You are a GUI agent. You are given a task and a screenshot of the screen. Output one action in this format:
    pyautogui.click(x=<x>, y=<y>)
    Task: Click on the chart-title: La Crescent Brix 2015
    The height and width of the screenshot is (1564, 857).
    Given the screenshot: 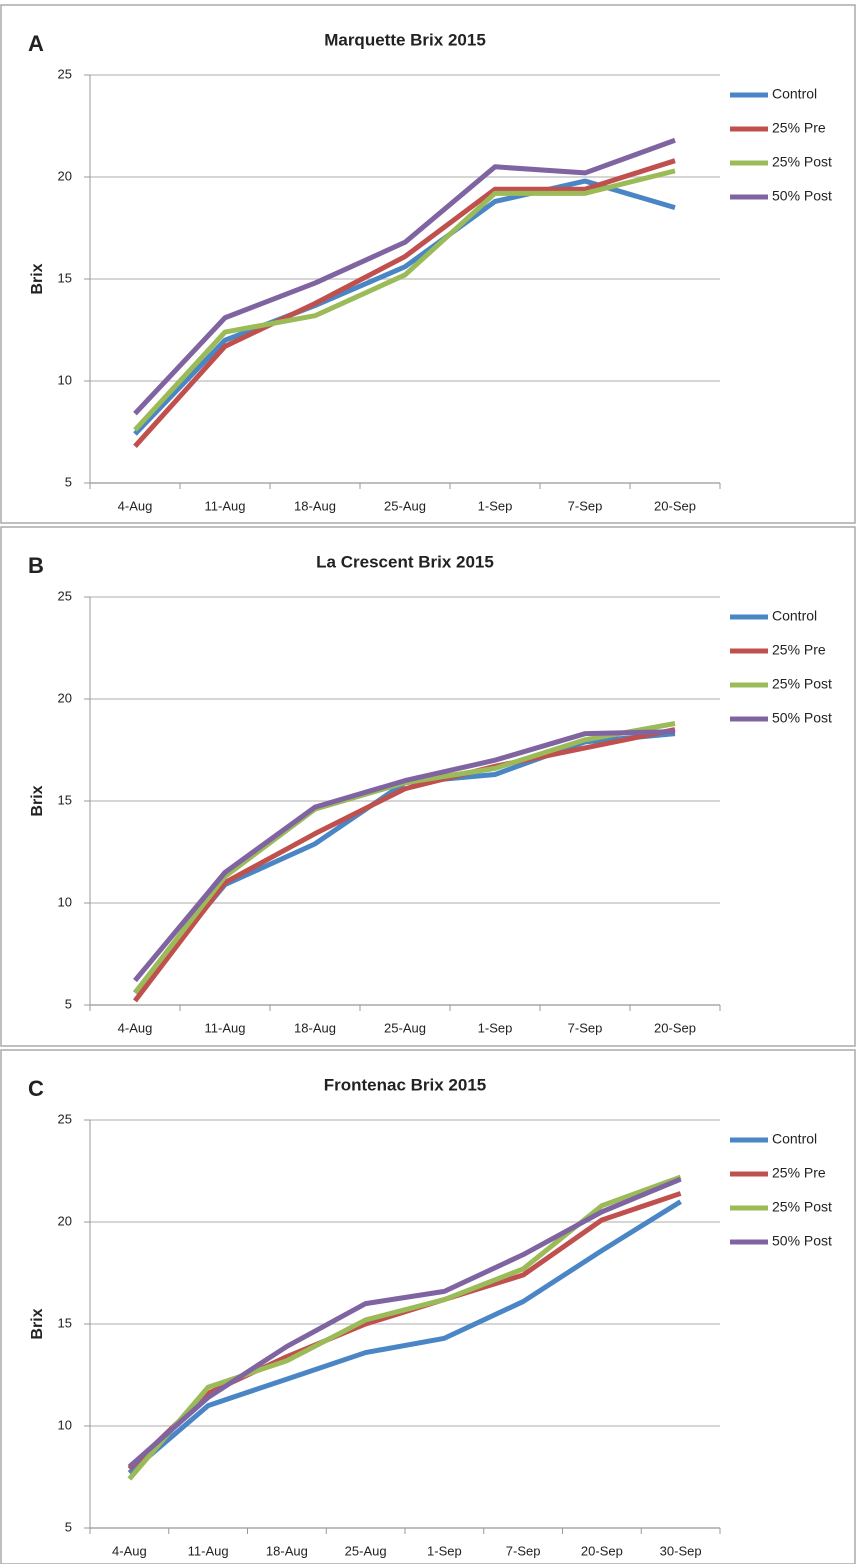 What is the action you would take?
    pyautogui.click(x=405, y=561)
    